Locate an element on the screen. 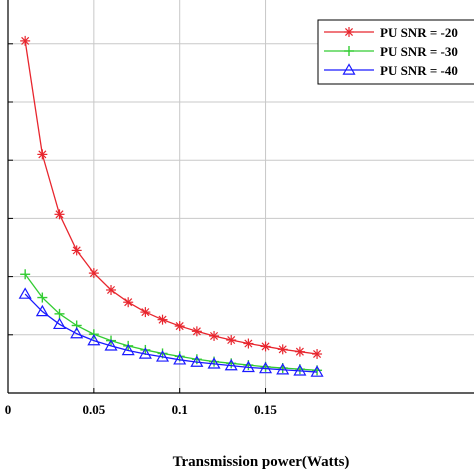 The height and width of the screenshot is (474, 474). legend-label-0: PU SNR = -20 is located at coordinates (419, 32).